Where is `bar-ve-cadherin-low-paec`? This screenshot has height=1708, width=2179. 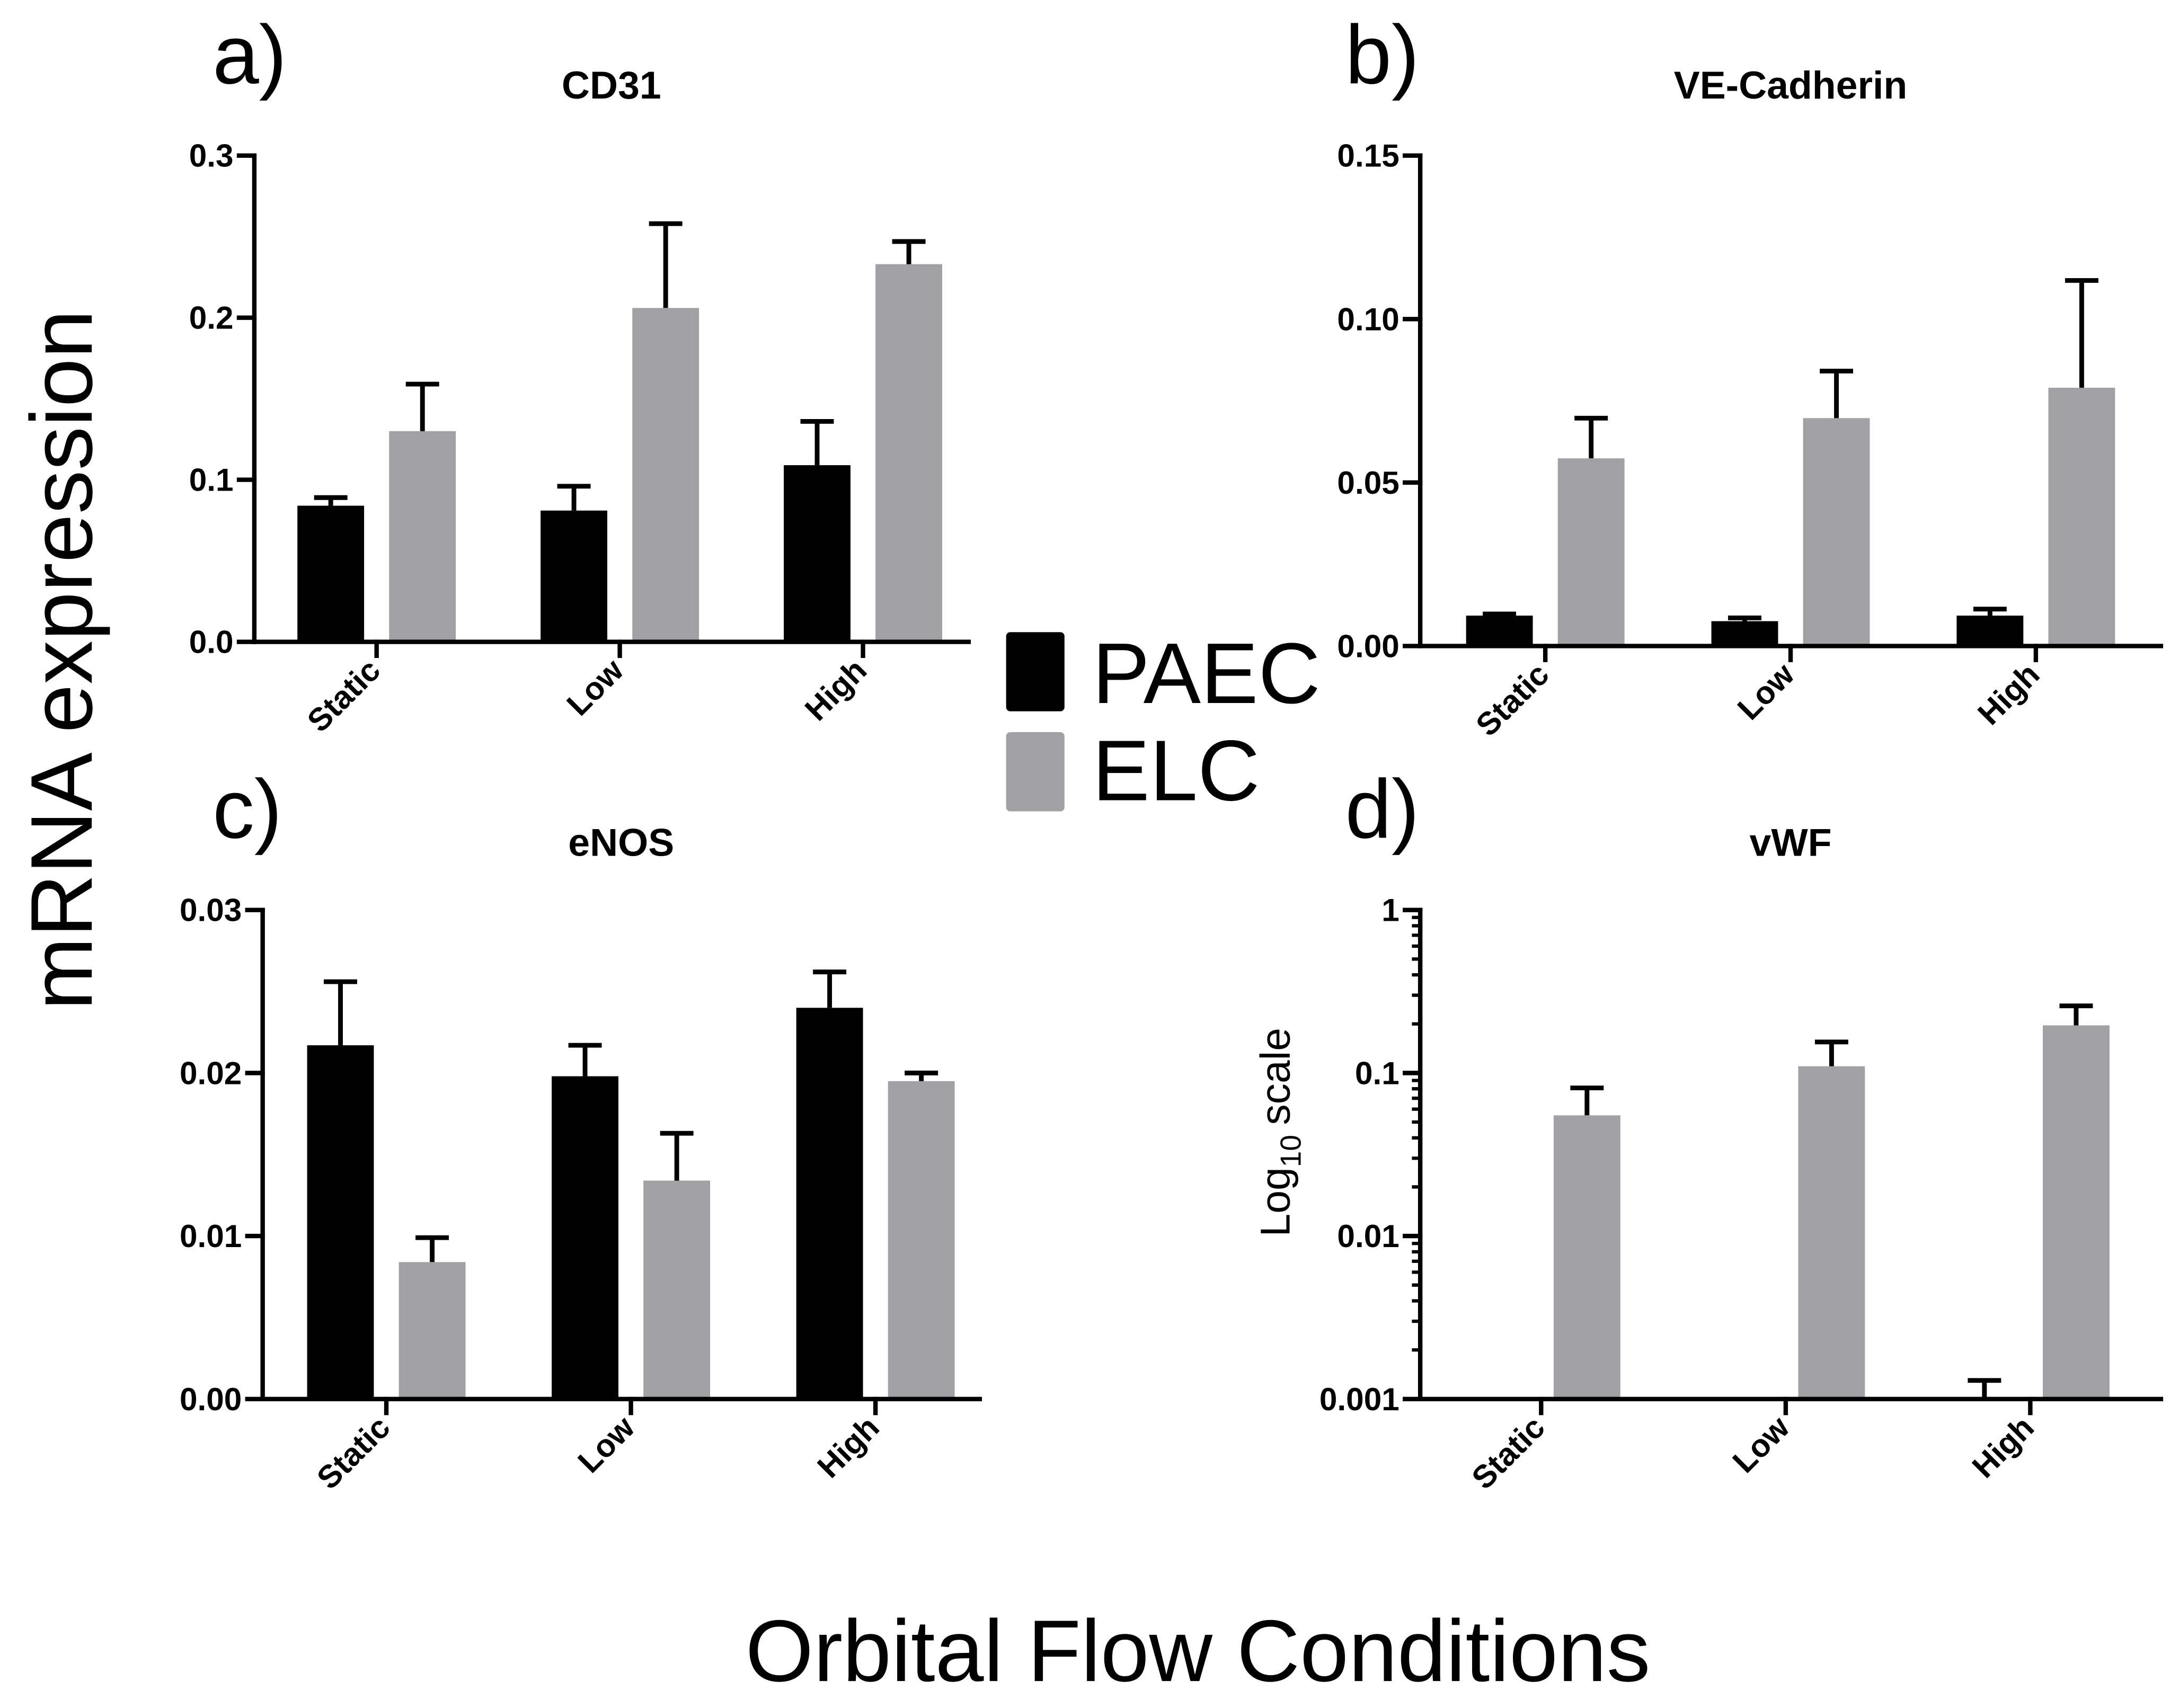 bar-ve-cadherin-low-paec is located at coordinates (1744, 633).